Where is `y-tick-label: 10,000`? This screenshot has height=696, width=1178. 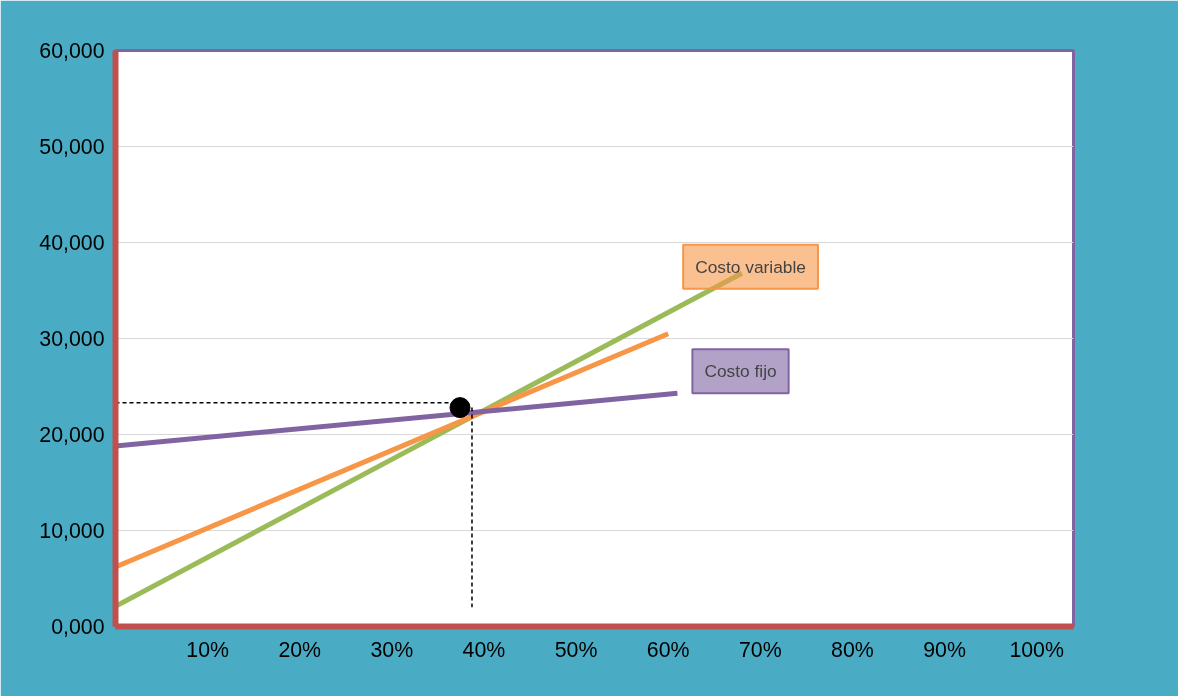
y-tick-label: 10,000 is located at coordinates (72, 531).